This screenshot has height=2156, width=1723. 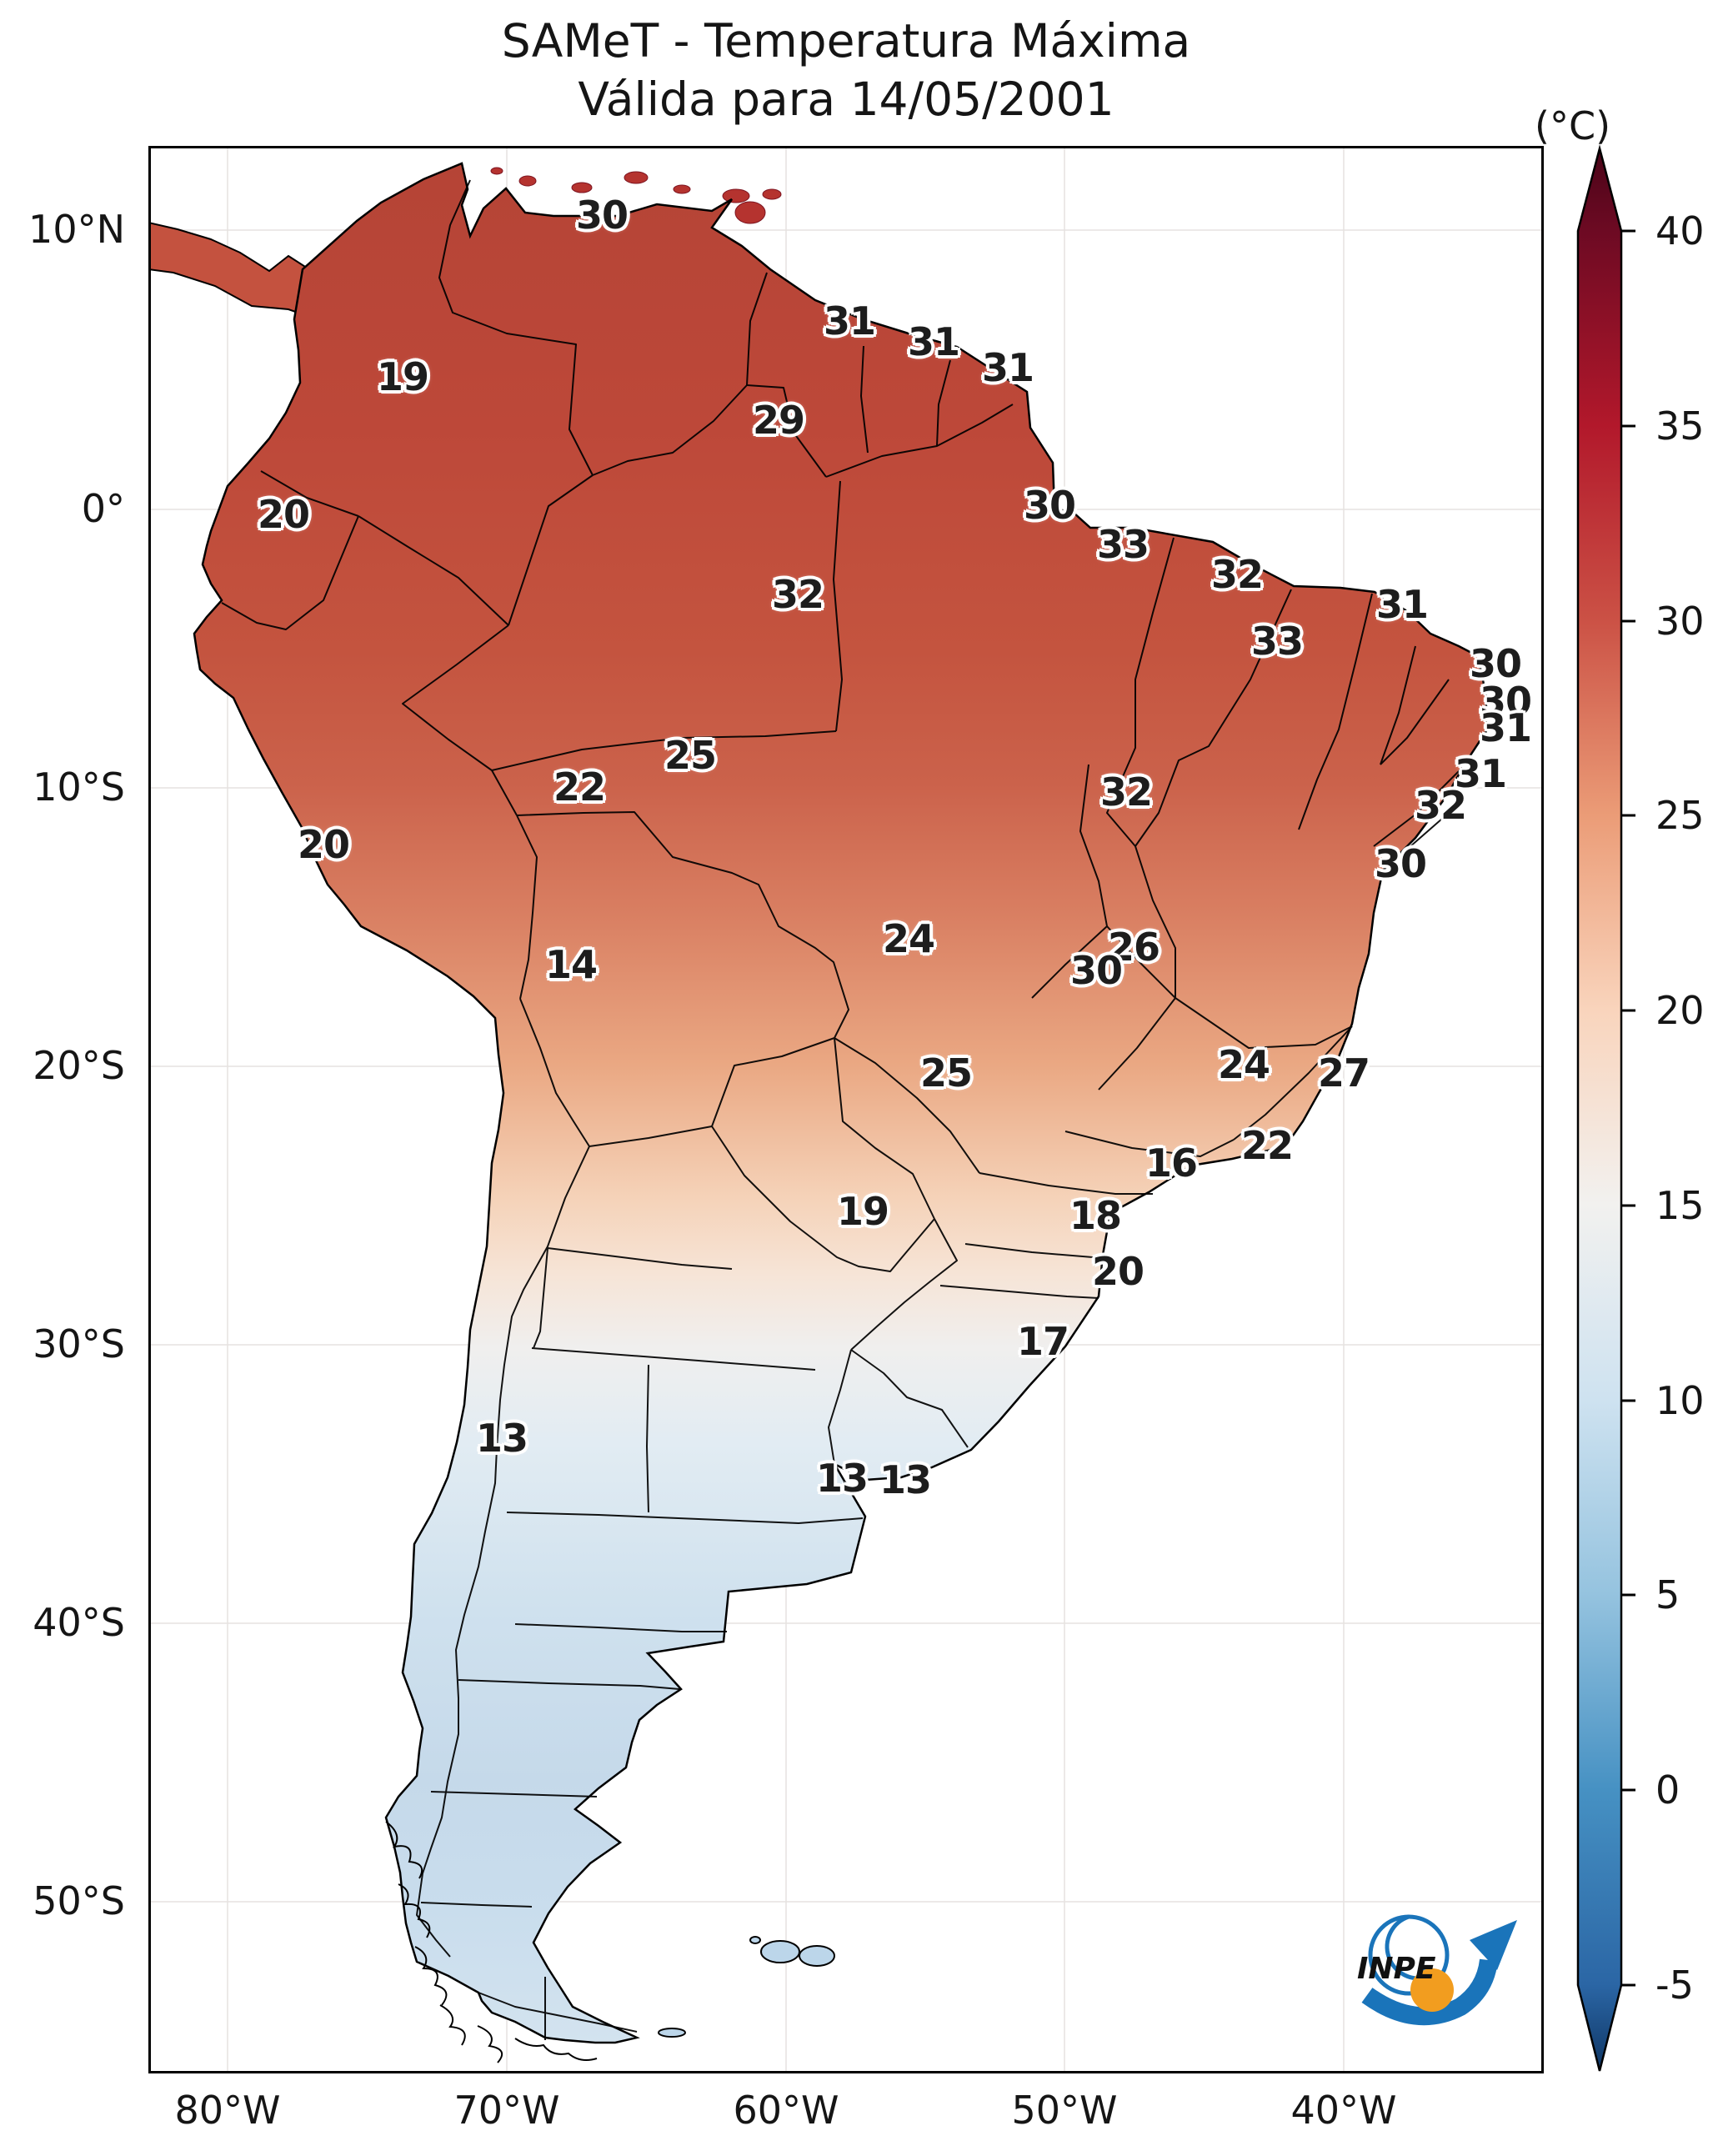 I want to click on lat-tick-label: 10°S, so click(x=79, y=787).